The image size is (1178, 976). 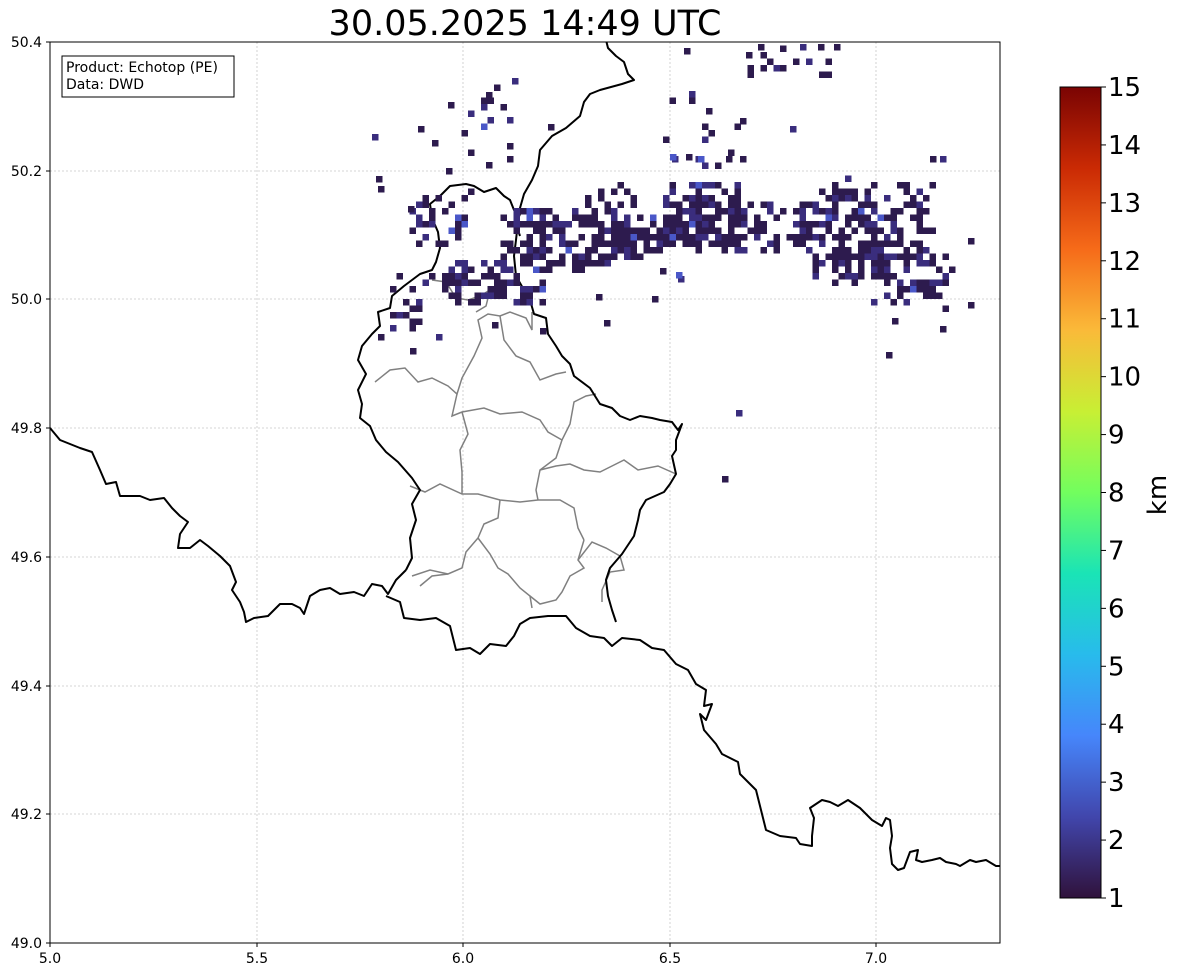 What do you see at coordinates (26, 429) in the screenshot?
I see `y-tick-label: 49.8` at bounding box center [26, 429].